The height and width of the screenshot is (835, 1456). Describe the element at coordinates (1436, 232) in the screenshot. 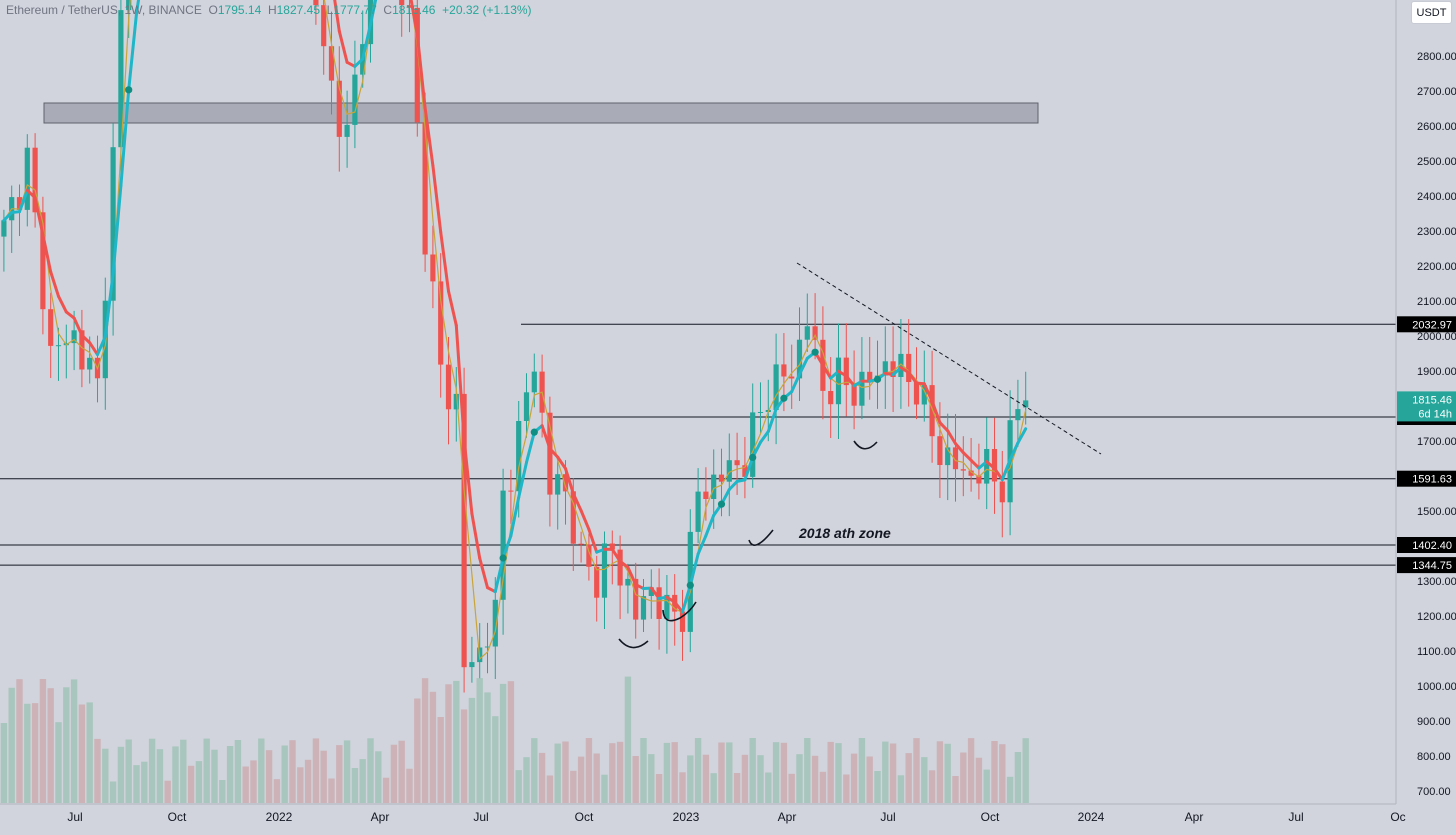

I see `price-tick-label: 2300.00` at that location.